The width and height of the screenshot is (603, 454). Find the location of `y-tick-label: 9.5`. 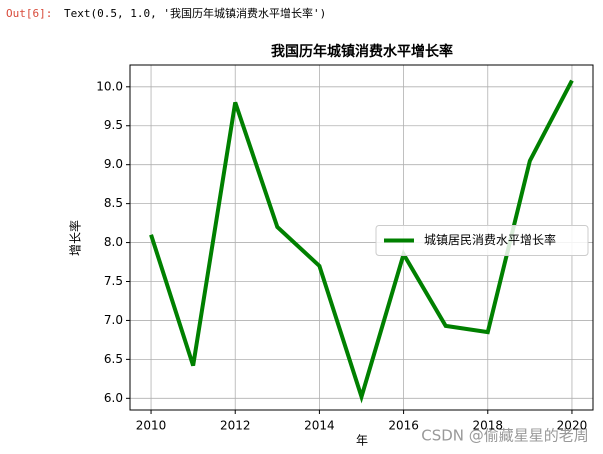

y-tick-label: 9.5 is located at coordinates (113, 125).